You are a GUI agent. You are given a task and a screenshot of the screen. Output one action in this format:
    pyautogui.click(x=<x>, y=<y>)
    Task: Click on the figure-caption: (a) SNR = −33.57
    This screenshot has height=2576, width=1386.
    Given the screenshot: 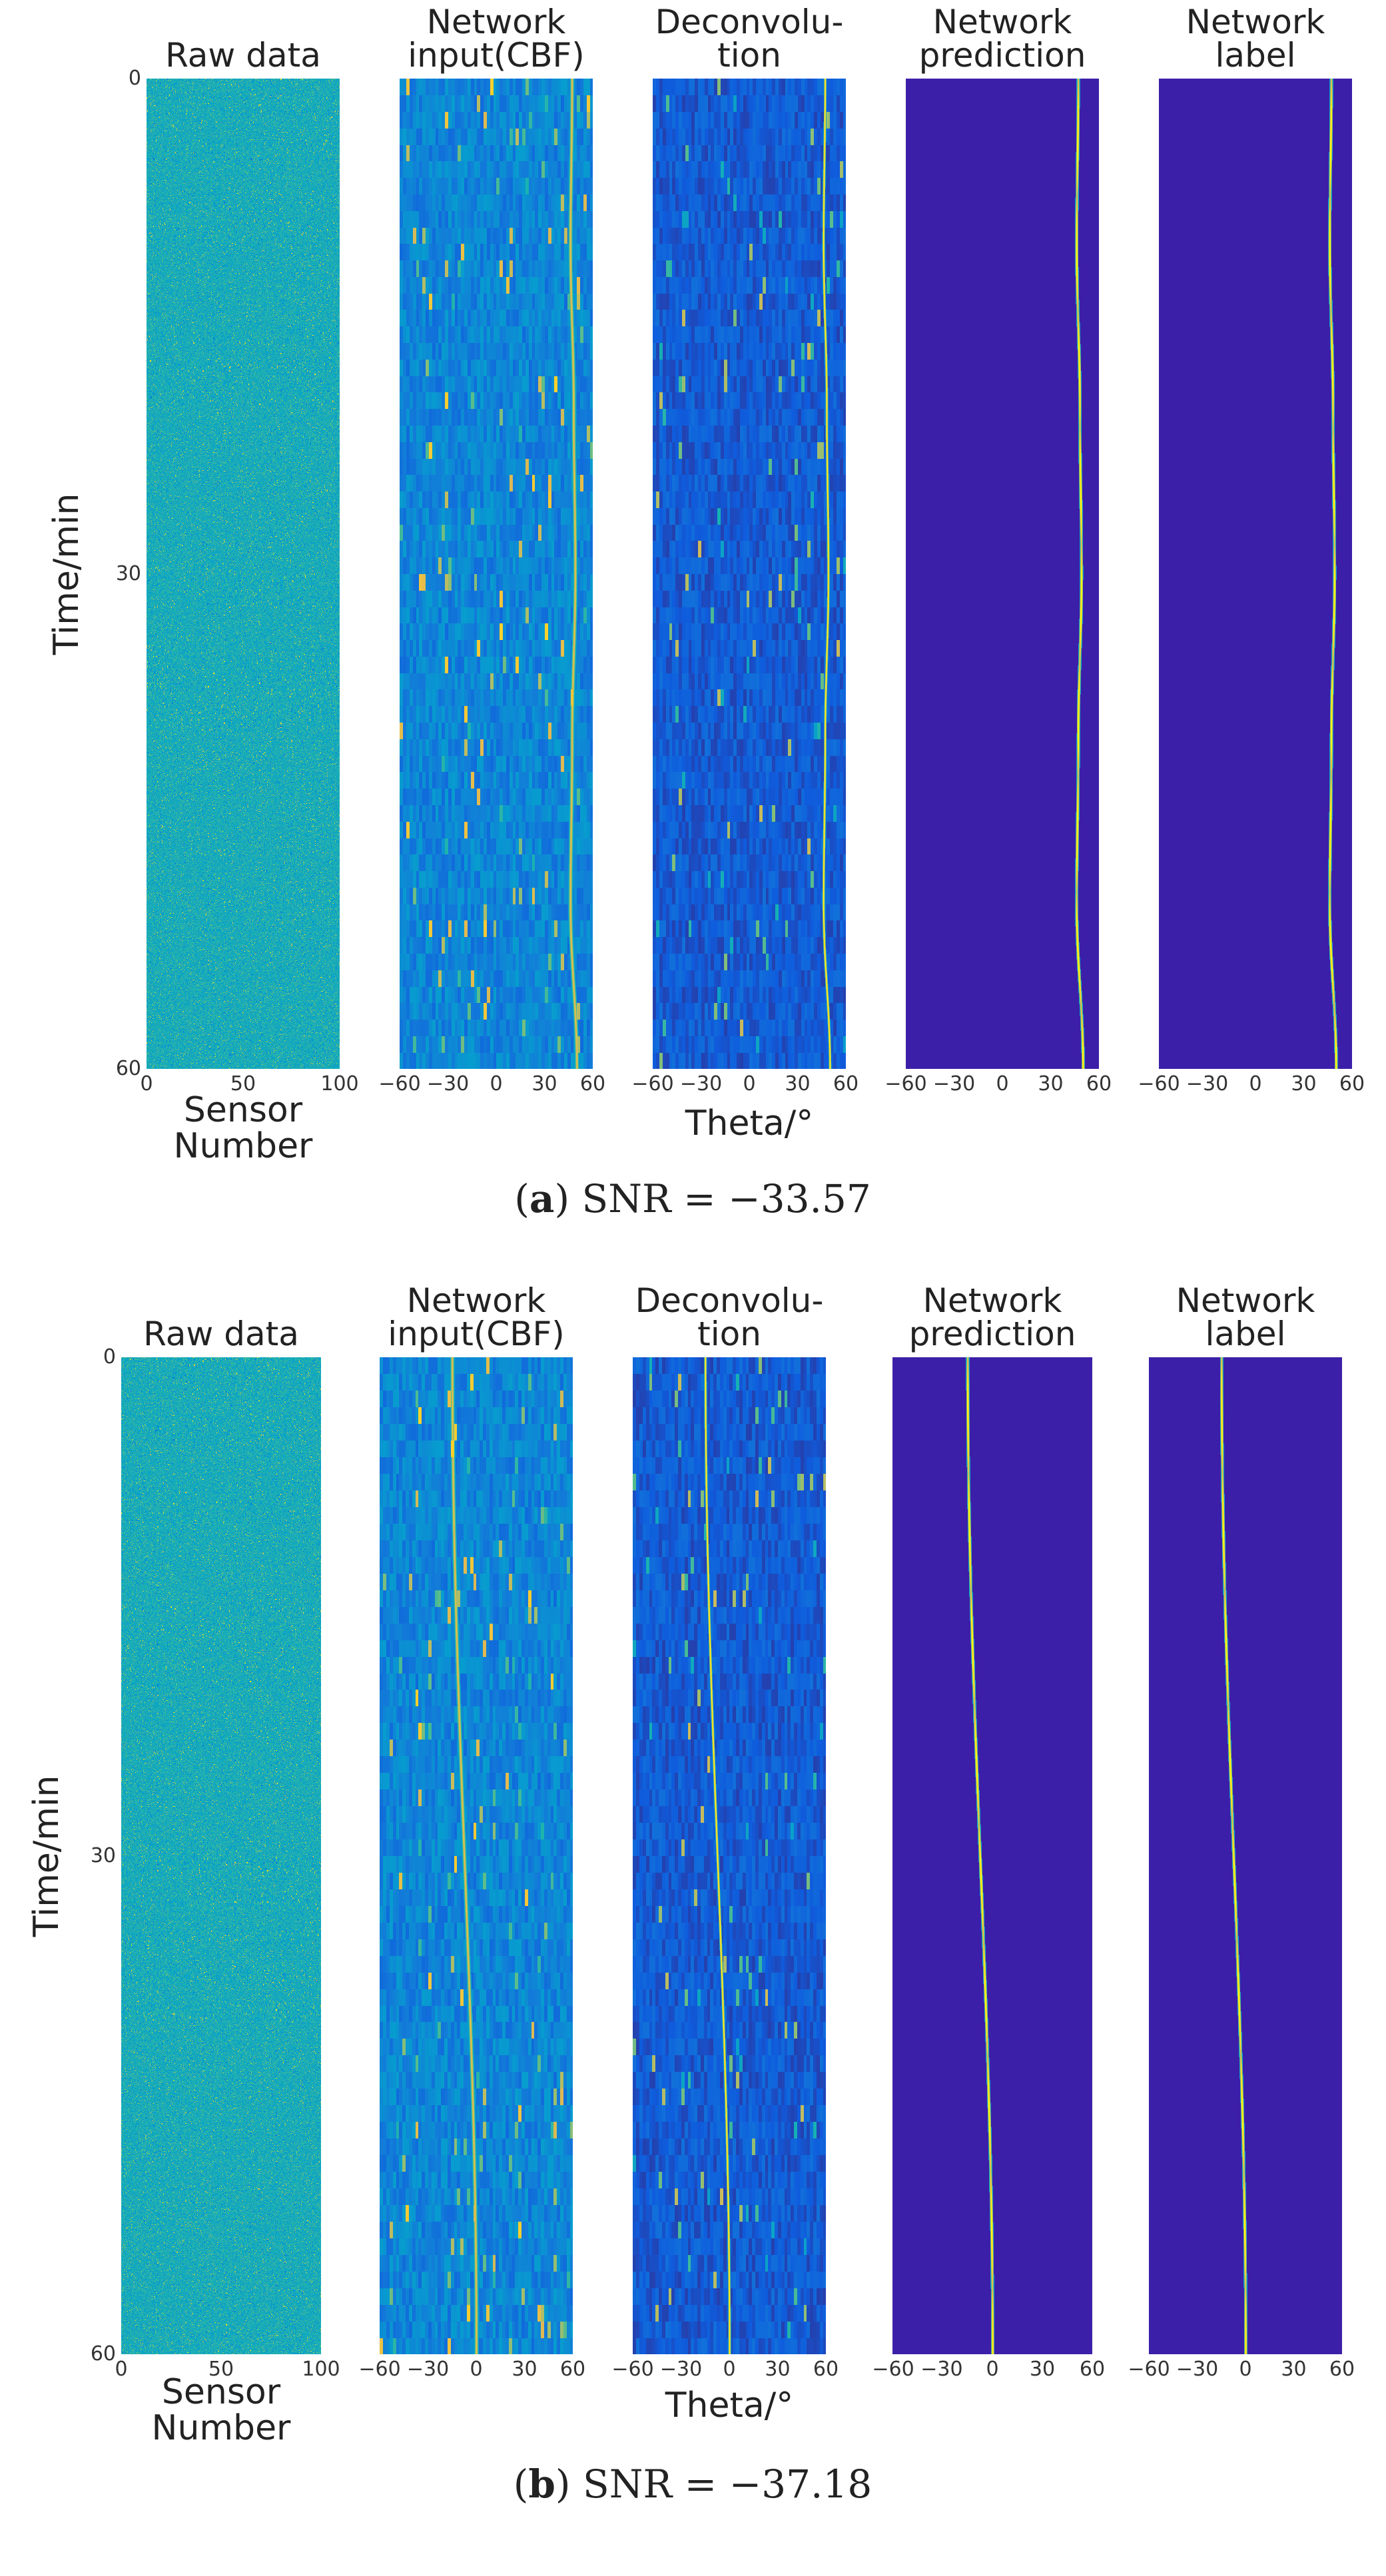 What is the action you would take?
    pyautogui.click(x=692, y=1198)
    